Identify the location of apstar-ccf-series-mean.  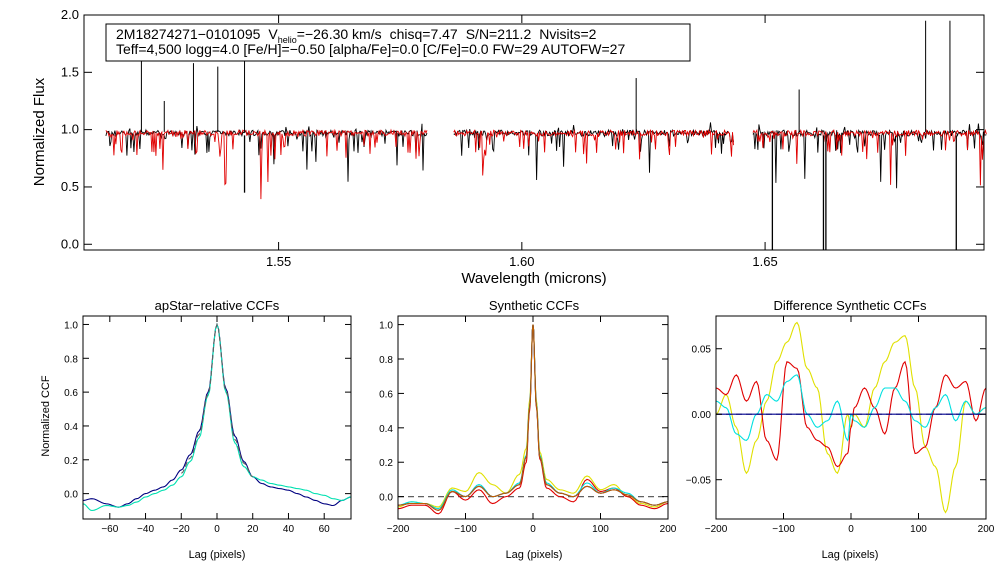
(216, 400).